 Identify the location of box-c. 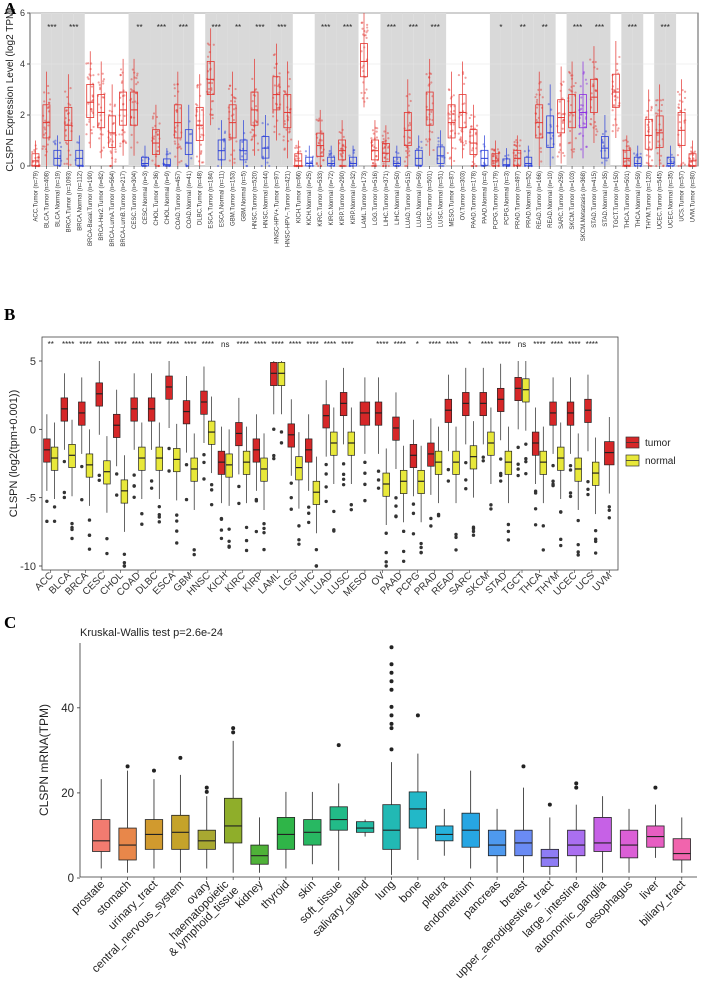
(206, 839).